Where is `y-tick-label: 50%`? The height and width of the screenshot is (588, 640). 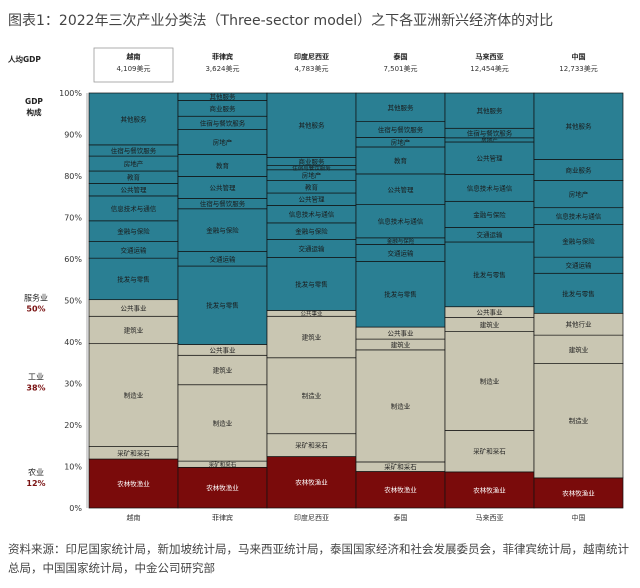
y-tick-label: 50% is located at coordinates (73, 301).